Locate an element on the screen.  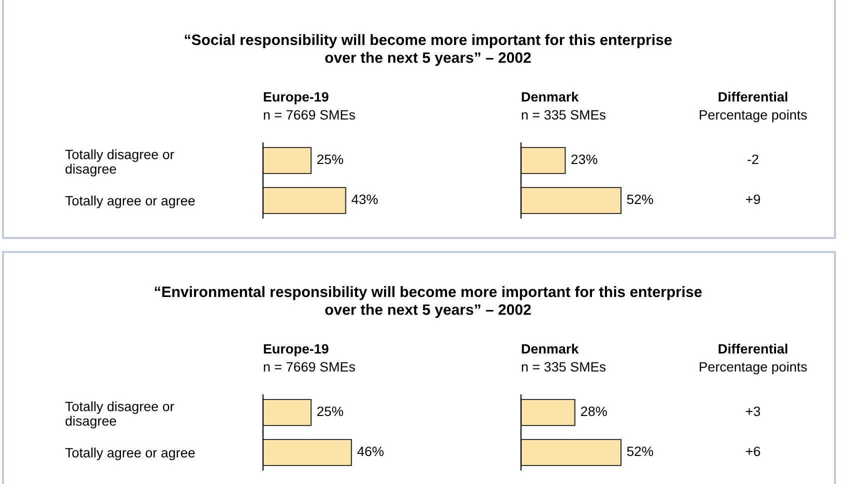
data-label: -2 is located at coordinates (753, 159).